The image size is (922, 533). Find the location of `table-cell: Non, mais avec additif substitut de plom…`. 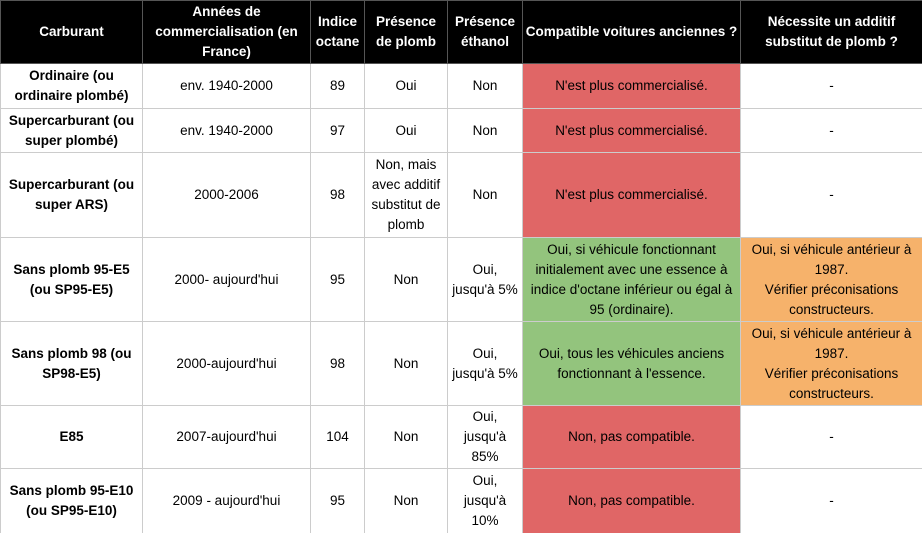

table-cell: Non, mais avec additif substitut de plom… is located at coordinates (406, 195).